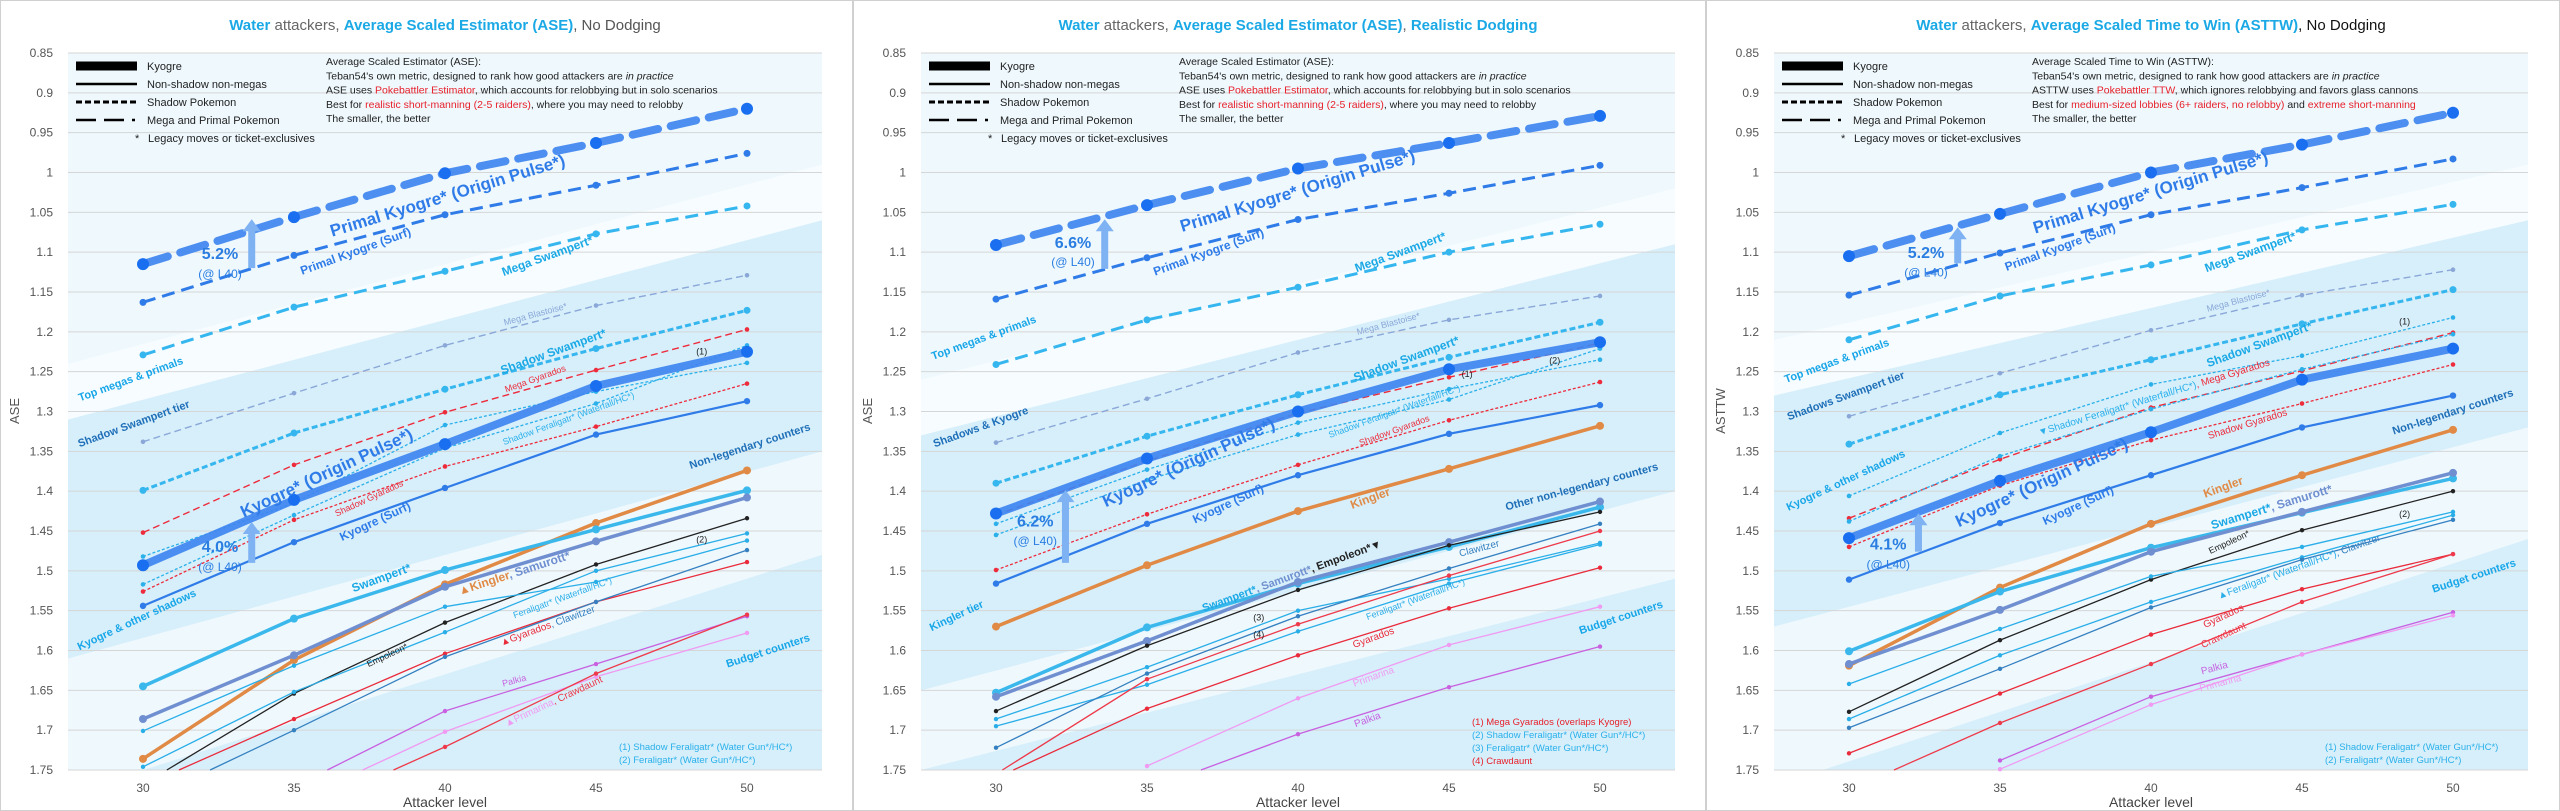  I want to click on description-line: Average Scaled Estimator (ASE):, so click(1256, 62).